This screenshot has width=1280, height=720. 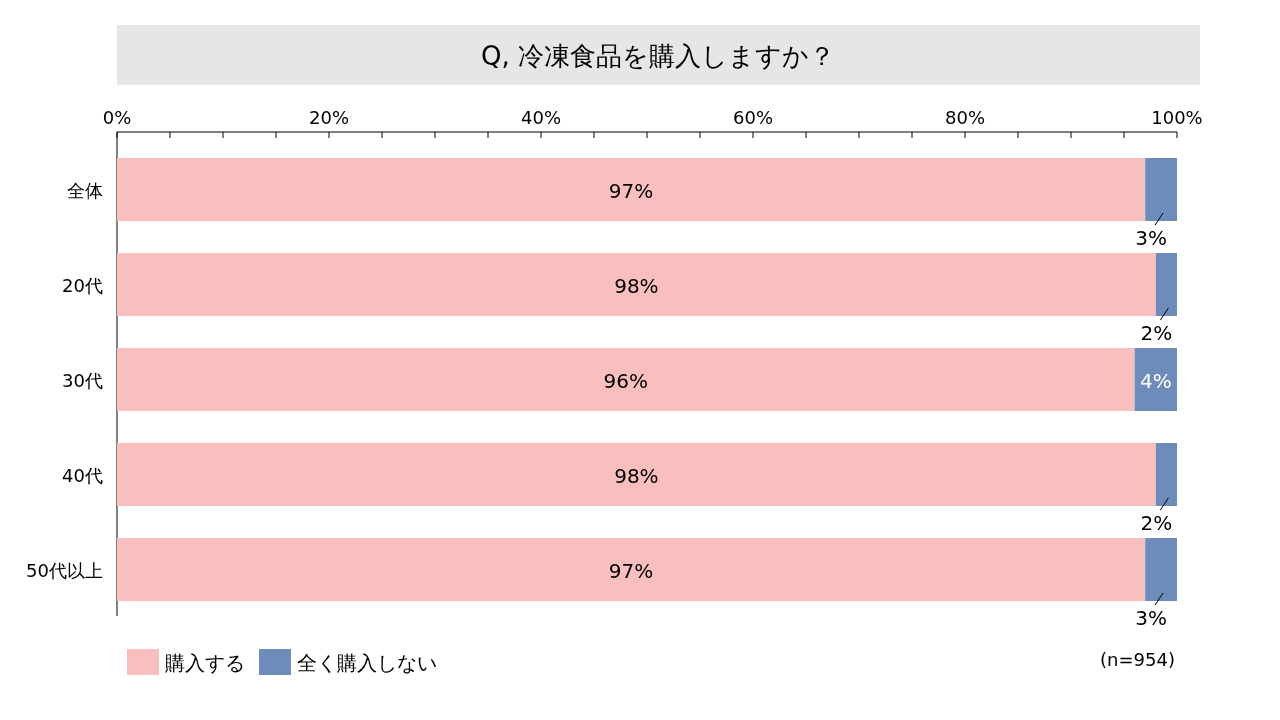 What do you see at coordinates (1137, 659) in the screenshot?
I see `text: (n=954)` at bounding box center [1137, 659].